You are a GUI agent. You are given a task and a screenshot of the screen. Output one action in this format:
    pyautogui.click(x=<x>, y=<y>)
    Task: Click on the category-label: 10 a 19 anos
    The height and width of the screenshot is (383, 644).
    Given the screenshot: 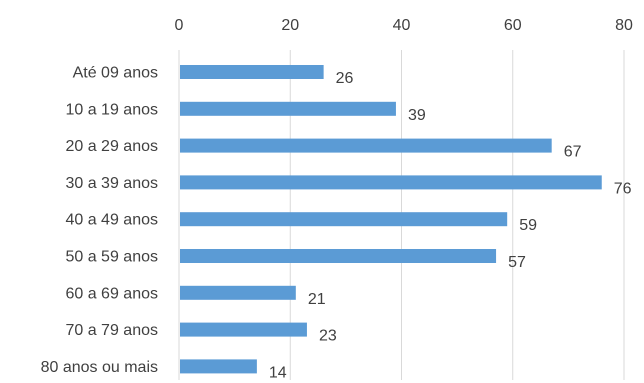 What is the action you would take?
    pyautogui.click(x=111, y=109)
    